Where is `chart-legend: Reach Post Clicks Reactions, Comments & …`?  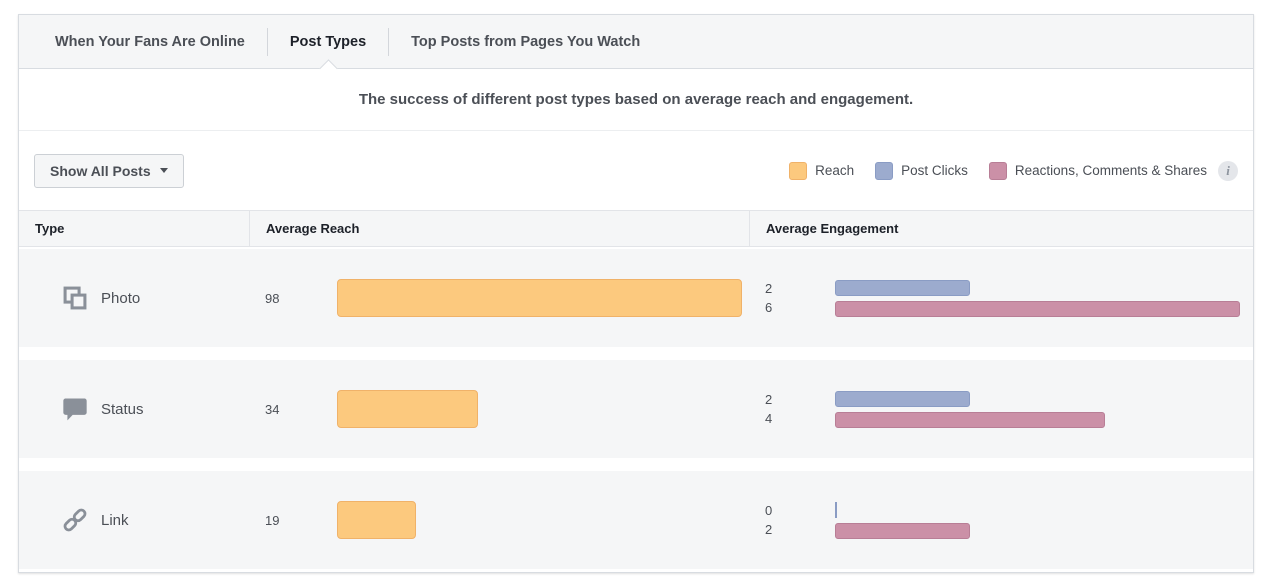
chart-legend: Reach Post Clicks Reactions, Comments & … is located at coordinates (1013, 170).